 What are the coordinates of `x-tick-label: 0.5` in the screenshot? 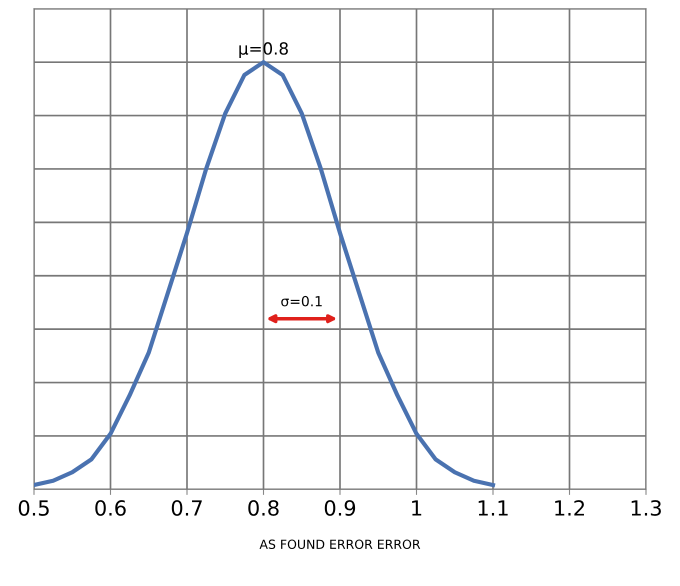 It's located at (33, 508).